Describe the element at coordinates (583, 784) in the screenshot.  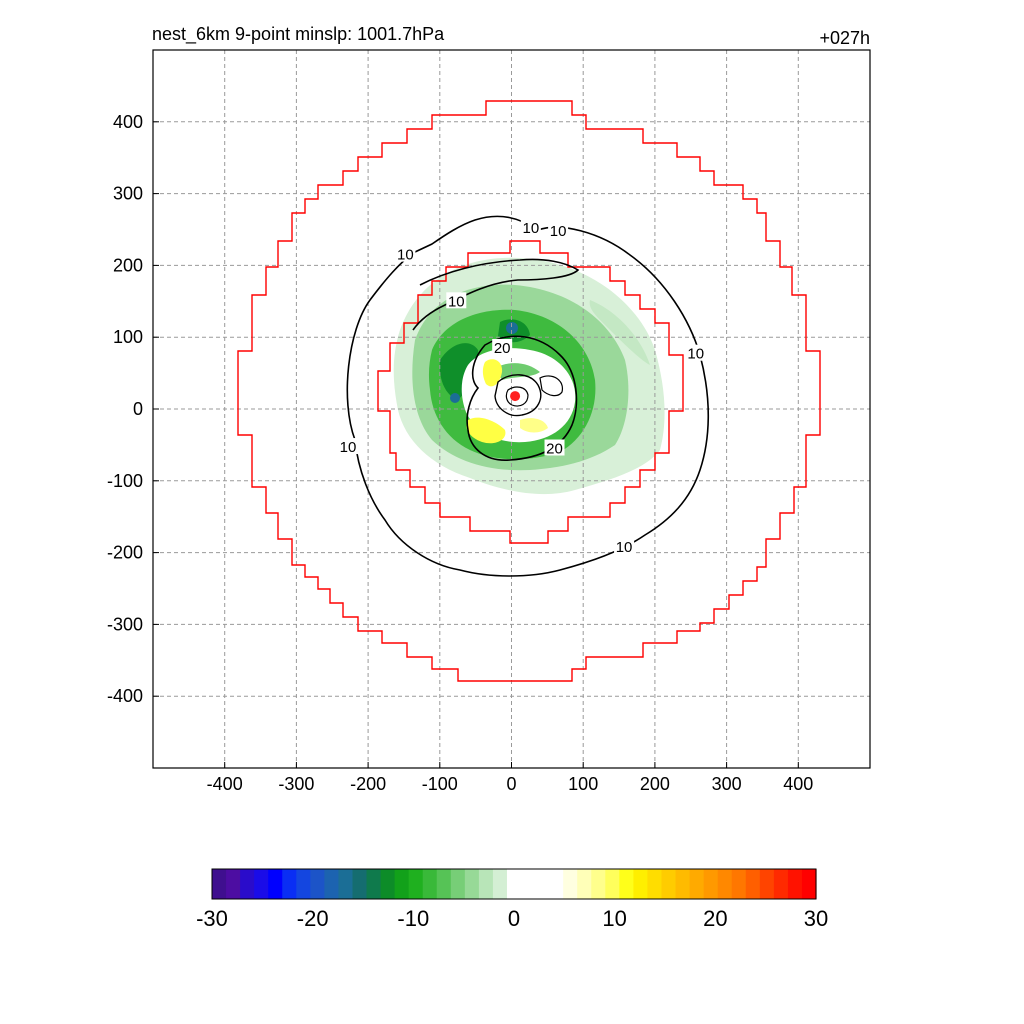
I see `x-tick-label: 100` at that location.